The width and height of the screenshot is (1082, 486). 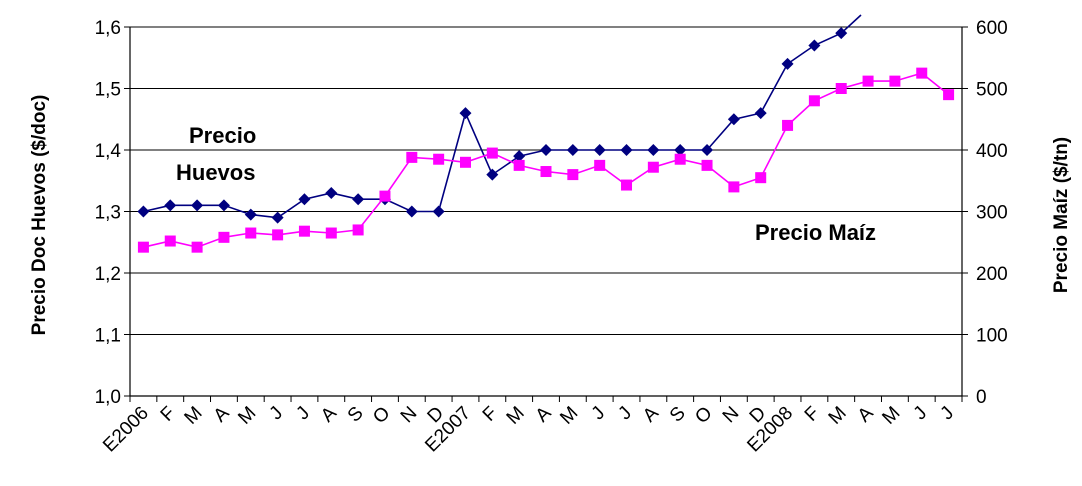 What do you see at coordinates (992, 336) in the screenshot?
I see `right-tick-label: 100` at bounding box center [992, 336].